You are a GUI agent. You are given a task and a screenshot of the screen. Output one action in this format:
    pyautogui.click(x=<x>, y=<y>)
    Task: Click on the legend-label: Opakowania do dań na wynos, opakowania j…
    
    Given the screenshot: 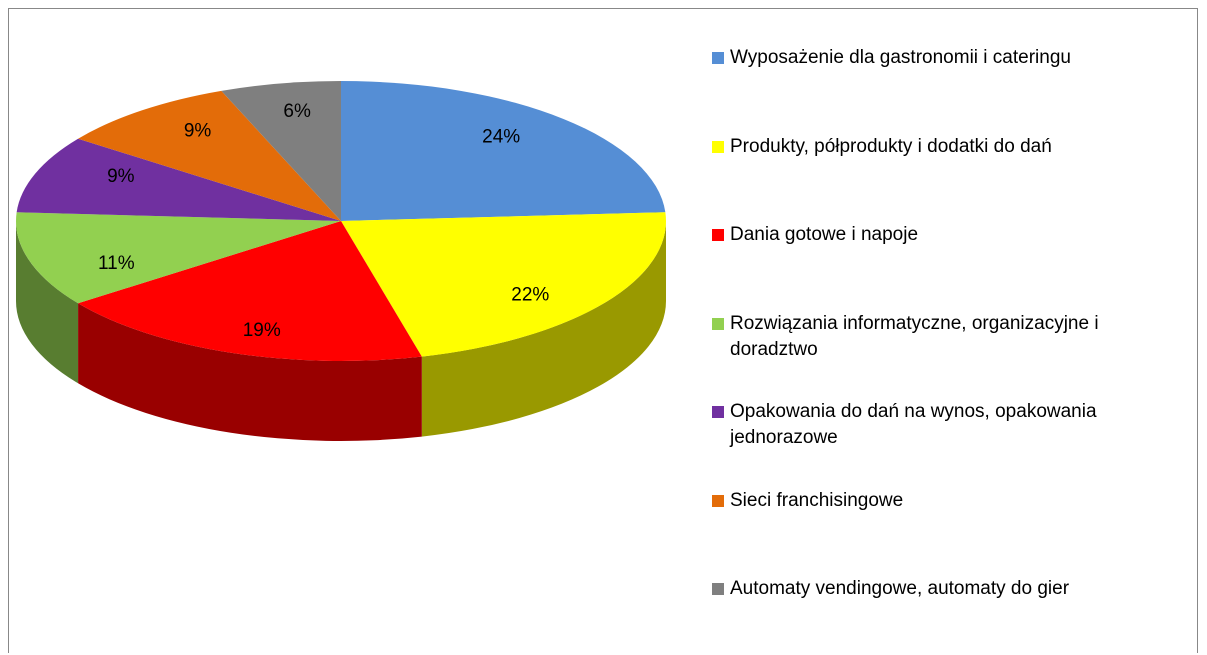 What is the action you would take?
    pyautogui.click(x=913, y=424)
    